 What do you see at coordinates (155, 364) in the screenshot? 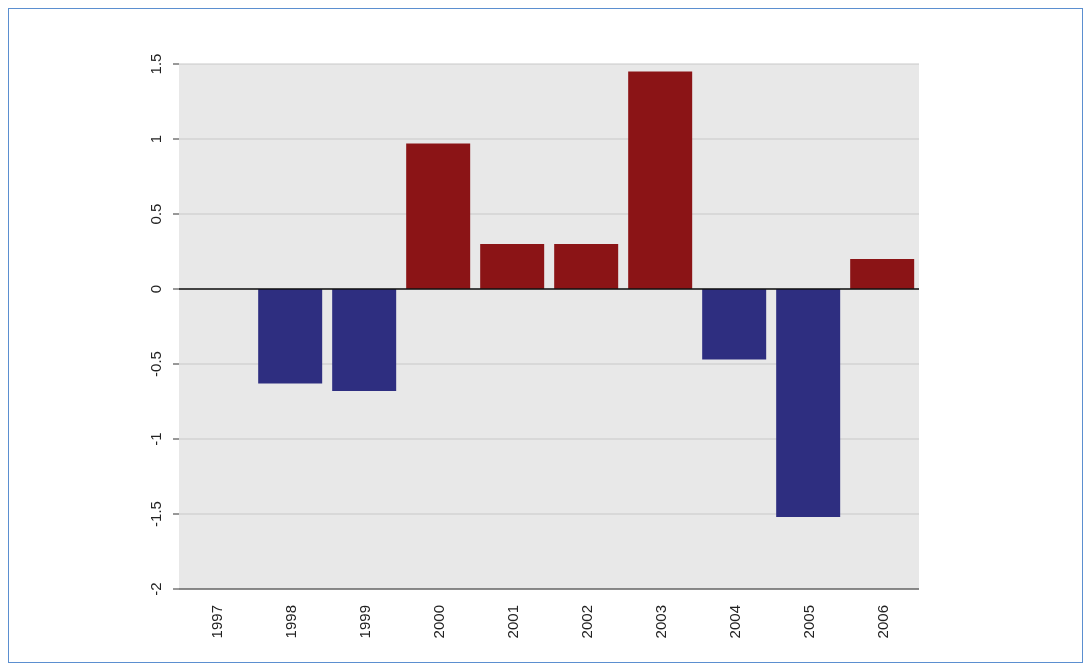
I see `y-tick-label: -0.5` at bounding box center [155, 364].